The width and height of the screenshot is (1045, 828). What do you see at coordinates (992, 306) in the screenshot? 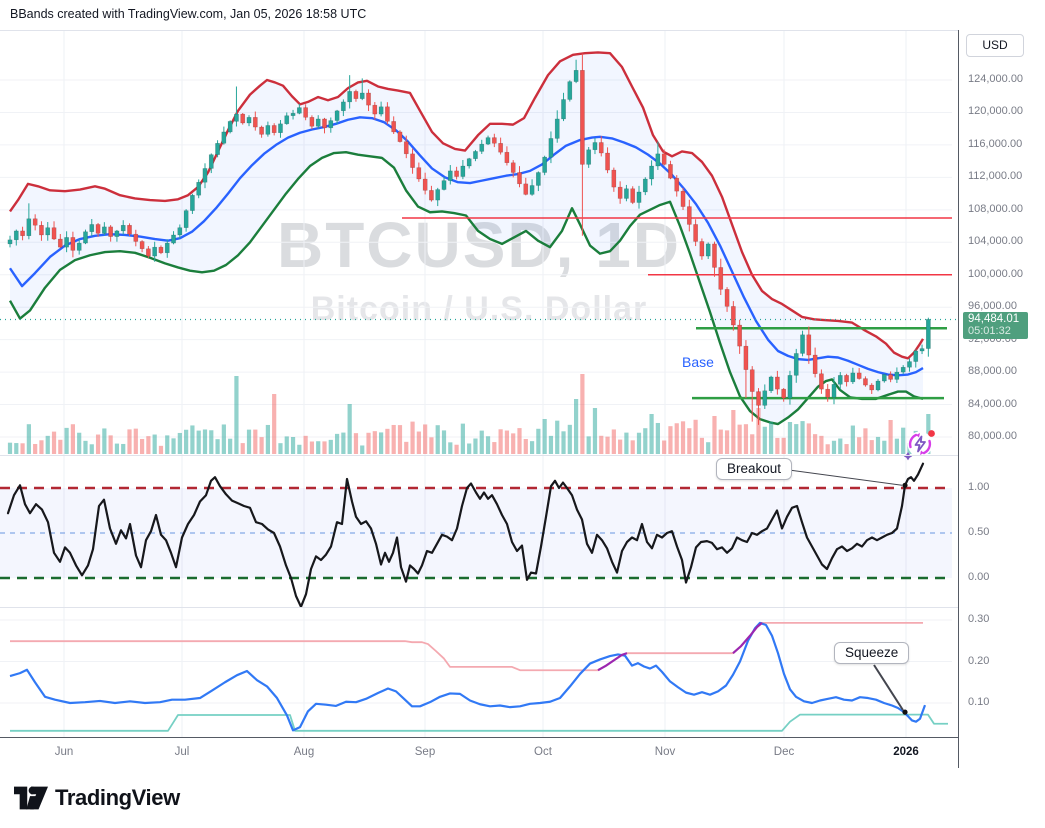
I see `price-tick: 96,000.00` at bounding box center [992, 306].